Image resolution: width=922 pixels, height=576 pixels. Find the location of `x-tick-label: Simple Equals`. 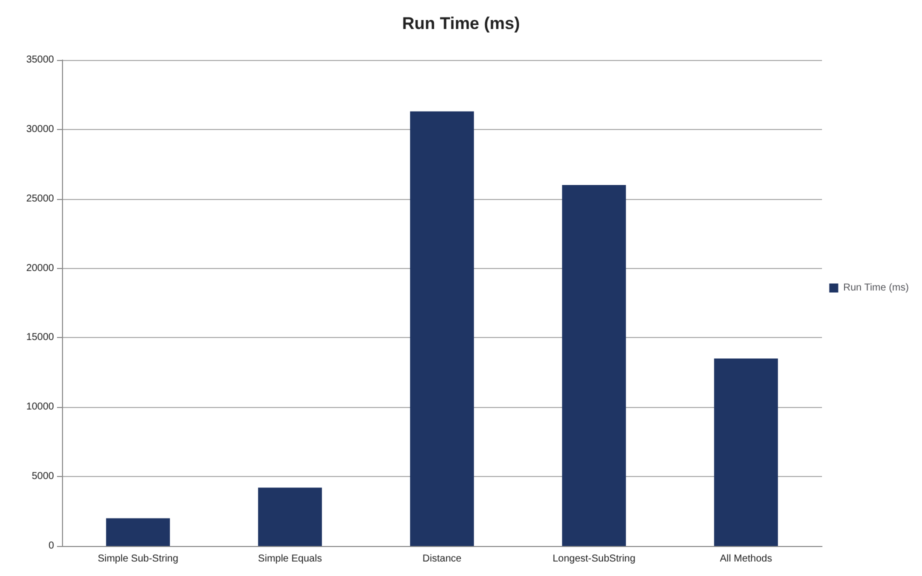

x-tick-label: Simple Equals is located at coordinates (290, 559).